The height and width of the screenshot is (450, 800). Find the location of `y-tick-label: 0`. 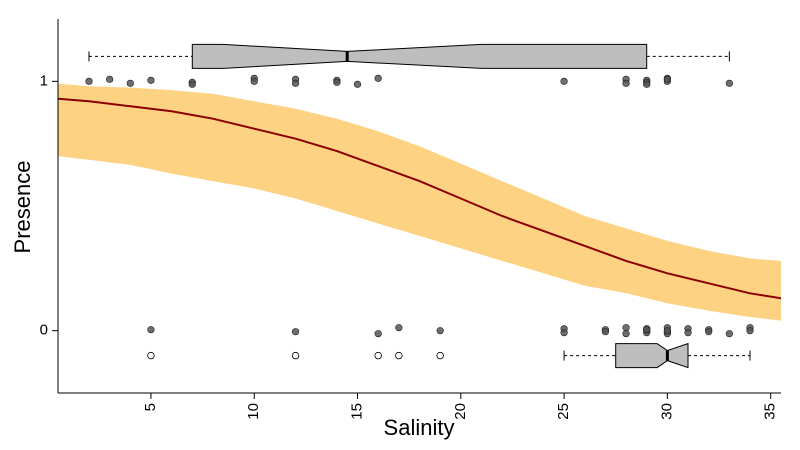

y-tick-label: 0 is located at coordinates (44, 330).